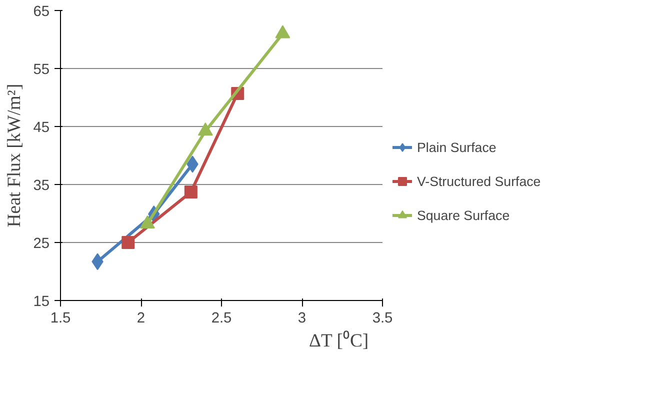  I want to click on y-tick-label: 55, so click(41, 70).